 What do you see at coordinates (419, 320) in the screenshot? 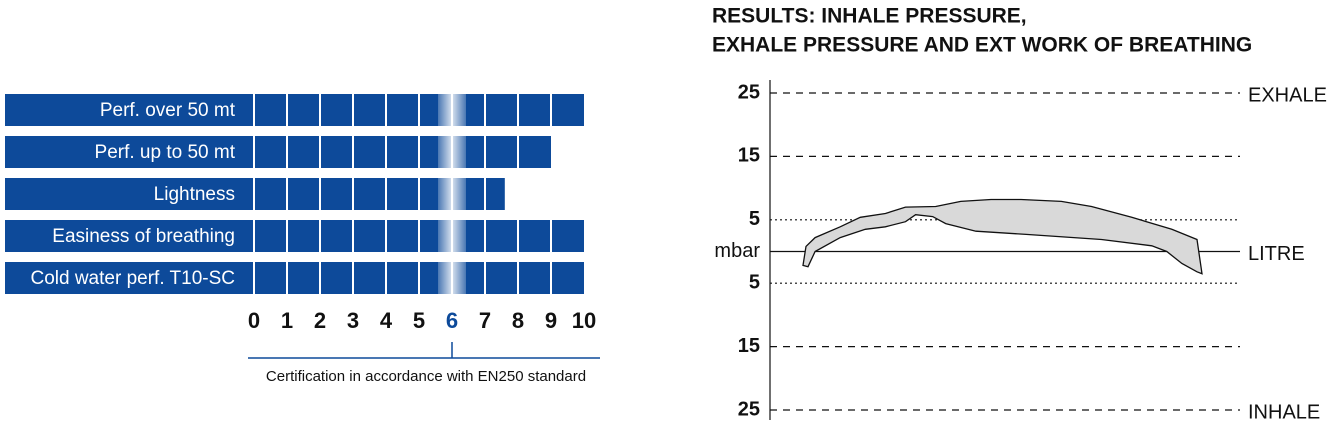
I see `x-tick-label: 5` at bounding box center [419, 320].